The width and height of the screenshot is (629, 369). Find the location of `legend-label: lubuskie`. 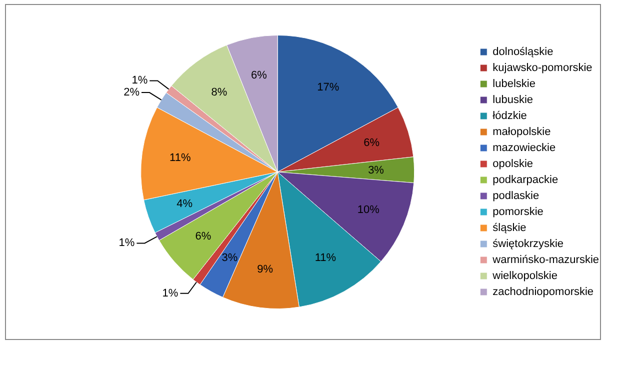

legend-label: lubuskie is located at coordinates (513, 100).